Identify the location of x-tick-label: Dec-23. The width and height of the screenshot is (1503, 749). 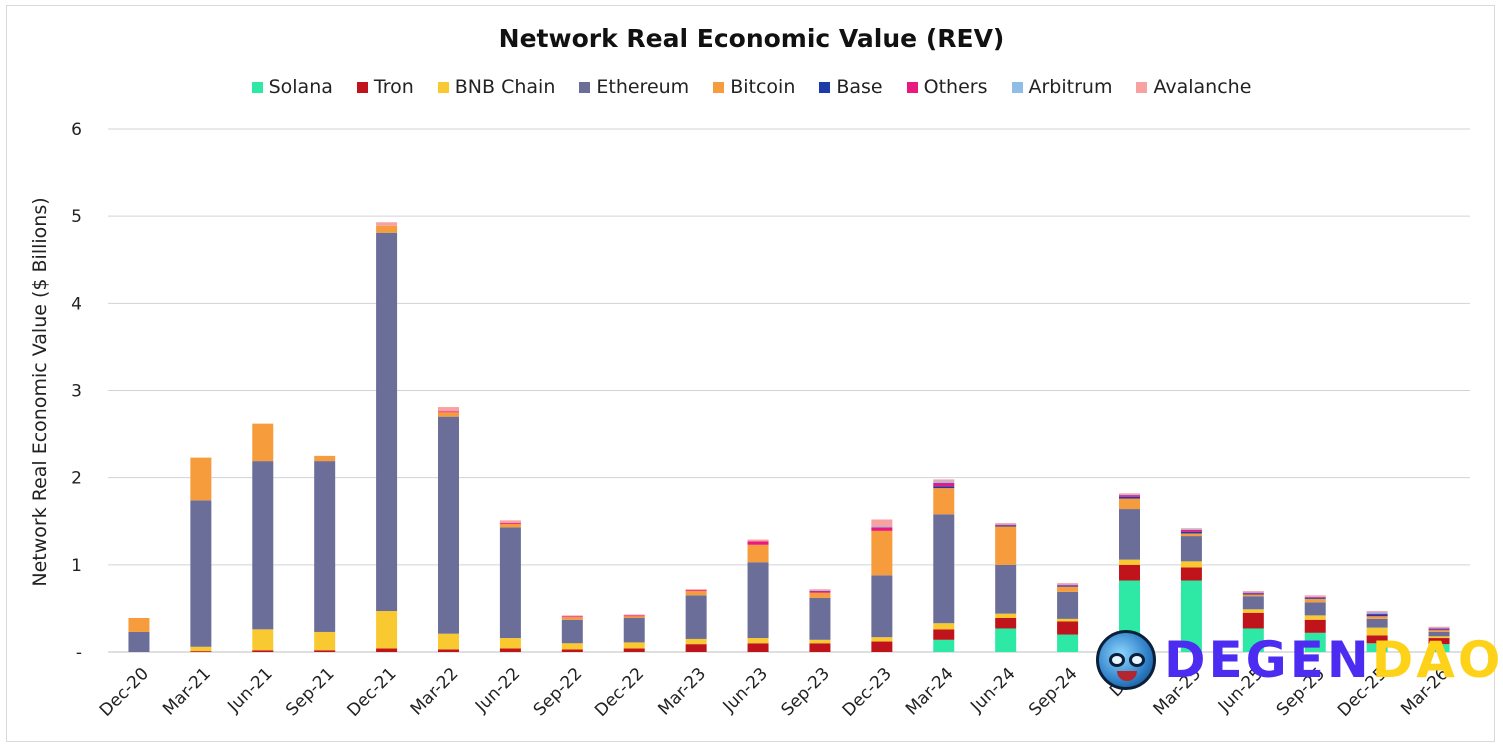
(867, 692).